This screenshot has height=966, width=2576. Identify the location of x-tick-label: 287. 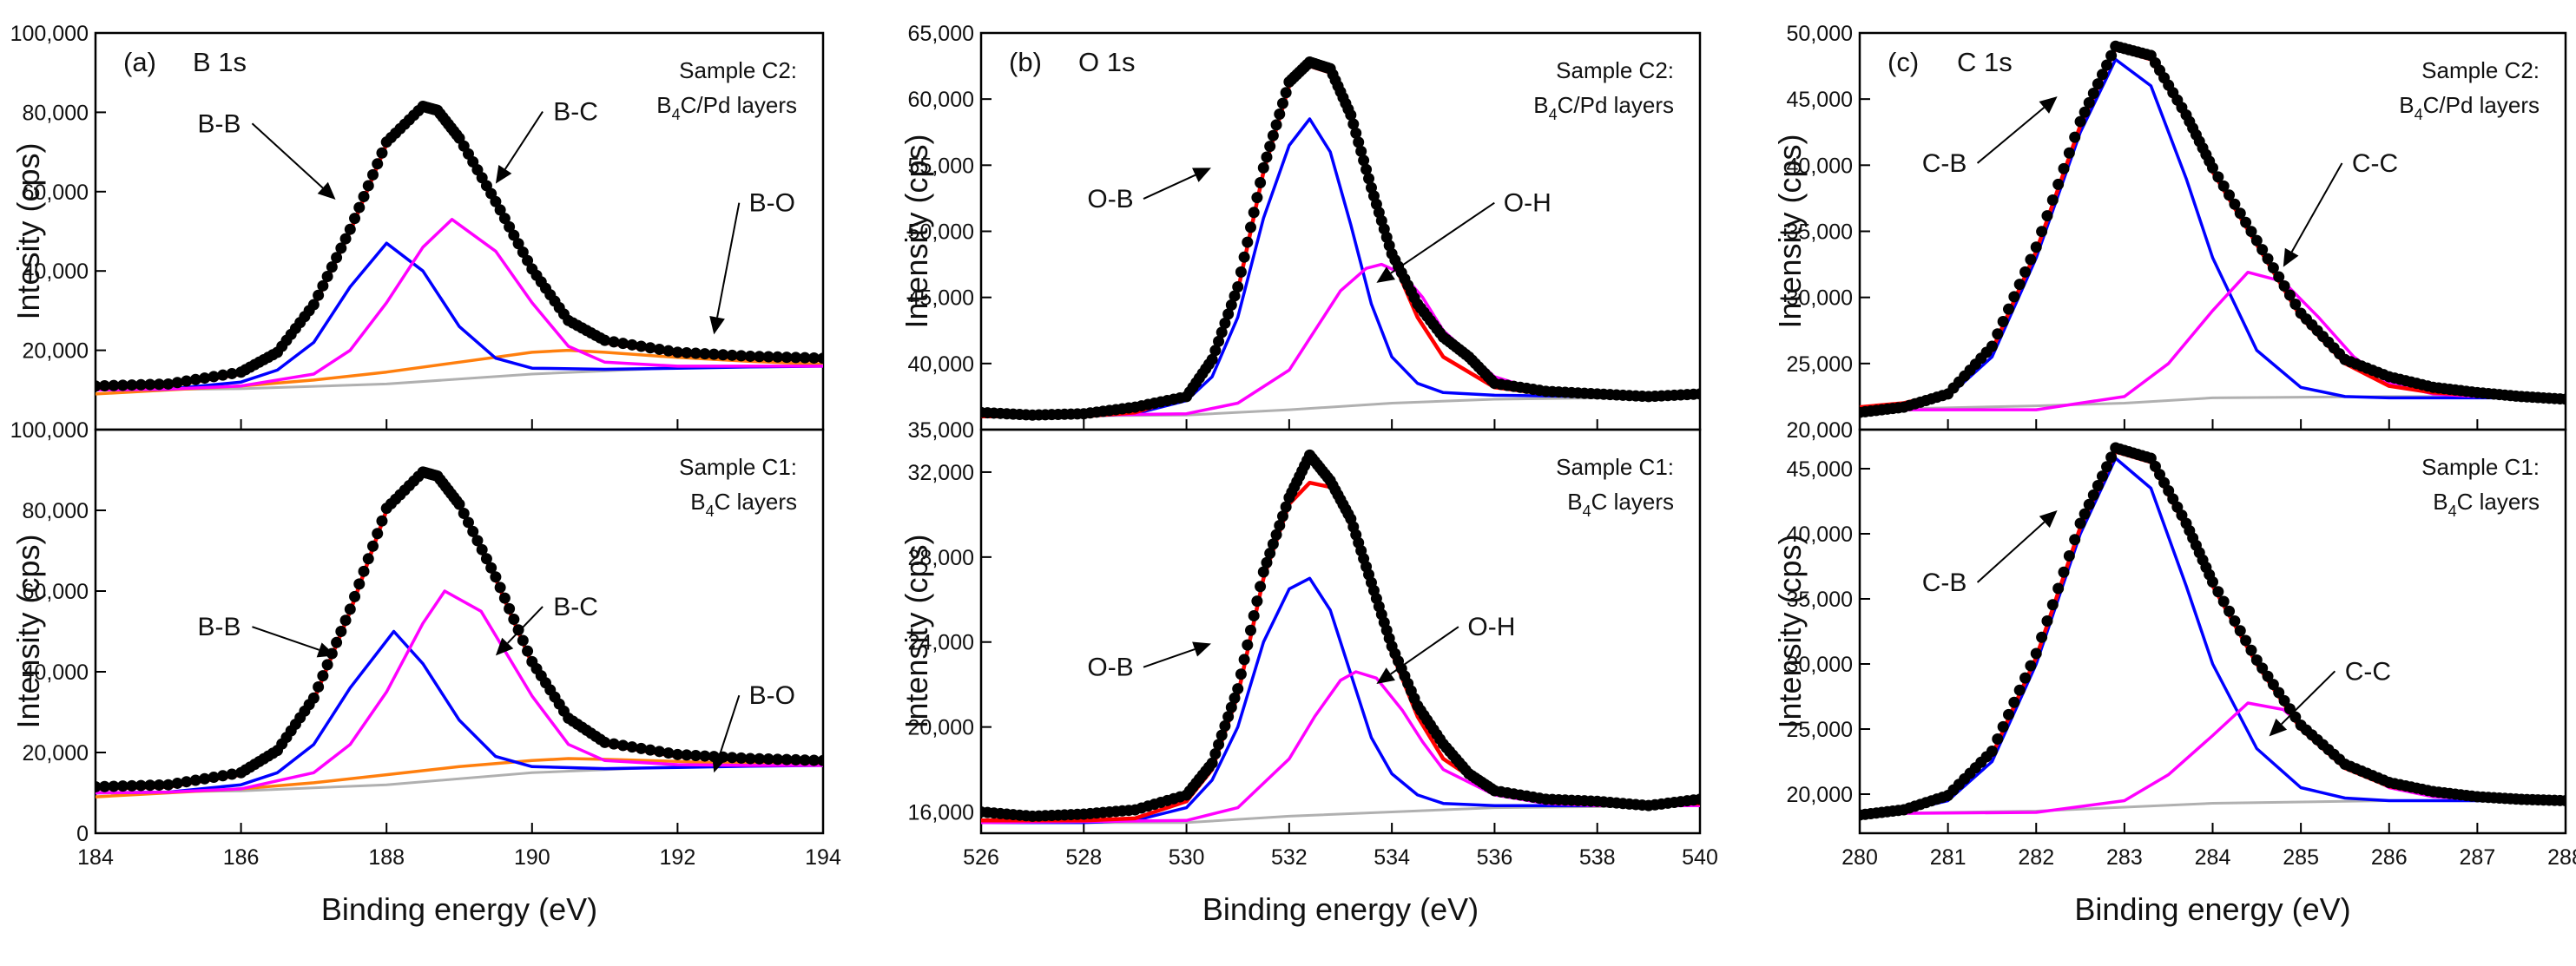
(2478, 857).